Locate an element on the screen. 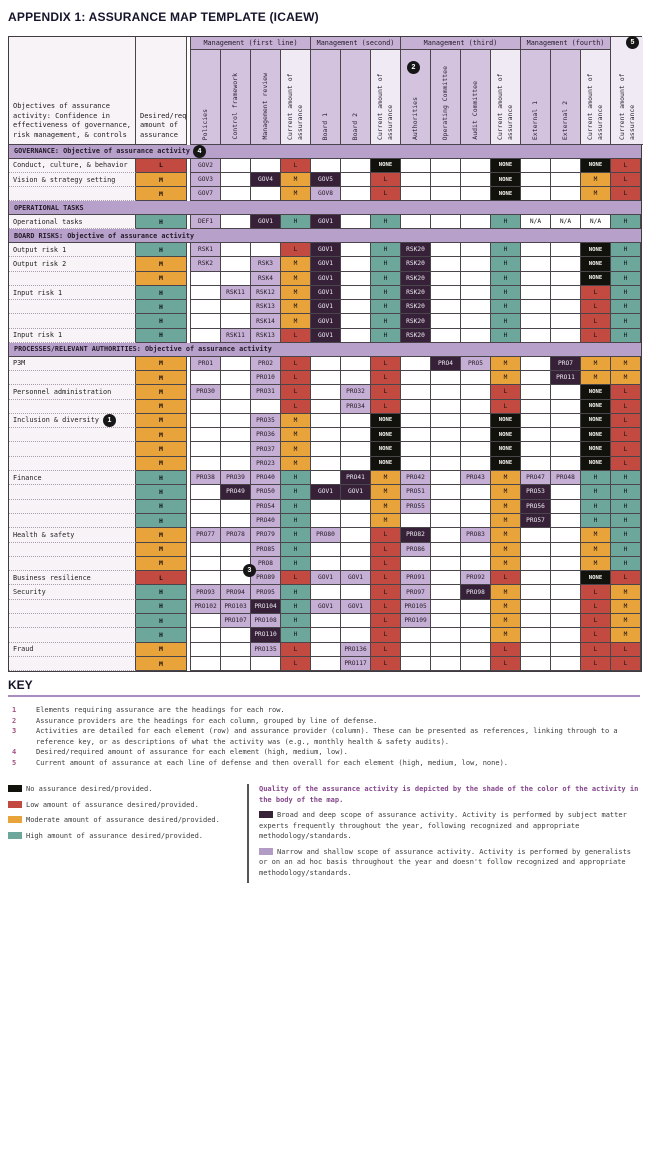 Image resolution: width=648 pixels, height=1152 pixels. column-header-label: Current amount of assurance is located at coordinates (295, 106).